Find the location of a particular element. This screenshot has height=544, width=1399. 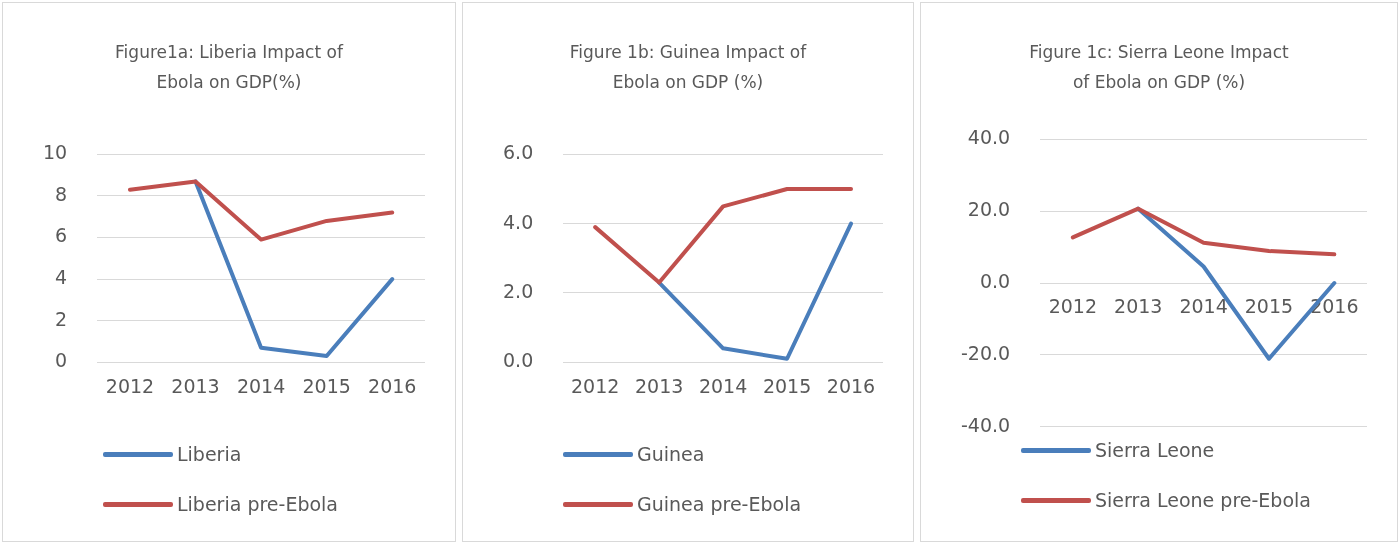

y-tick-label: 8 is located at coordinates (61, 193).